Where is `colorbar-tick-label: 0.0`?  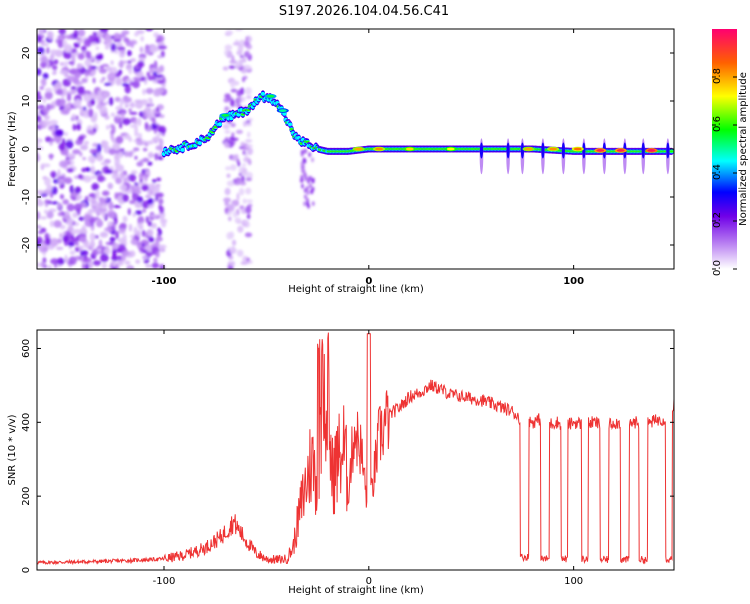
colorbar-tick-label: 0.0 is located at coordinates (717, 268).